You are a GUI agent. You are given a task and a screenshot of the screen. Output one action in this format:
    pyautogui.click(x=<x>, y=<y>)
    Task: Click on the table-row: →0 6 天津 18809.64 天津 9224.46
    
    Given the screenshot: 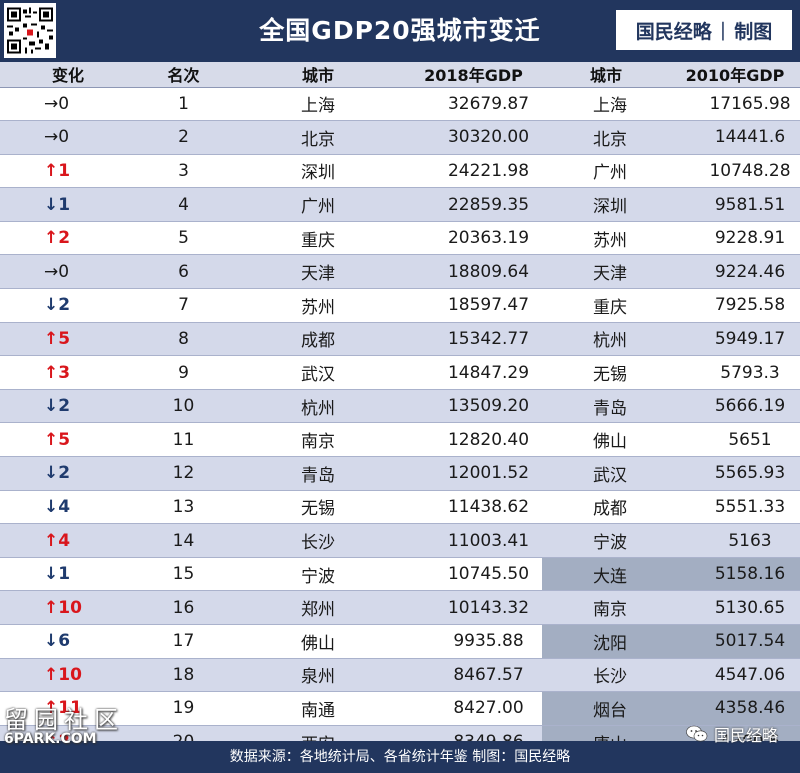 What is the action you would take?
    pyautogui.click(x=400, y=272)
    